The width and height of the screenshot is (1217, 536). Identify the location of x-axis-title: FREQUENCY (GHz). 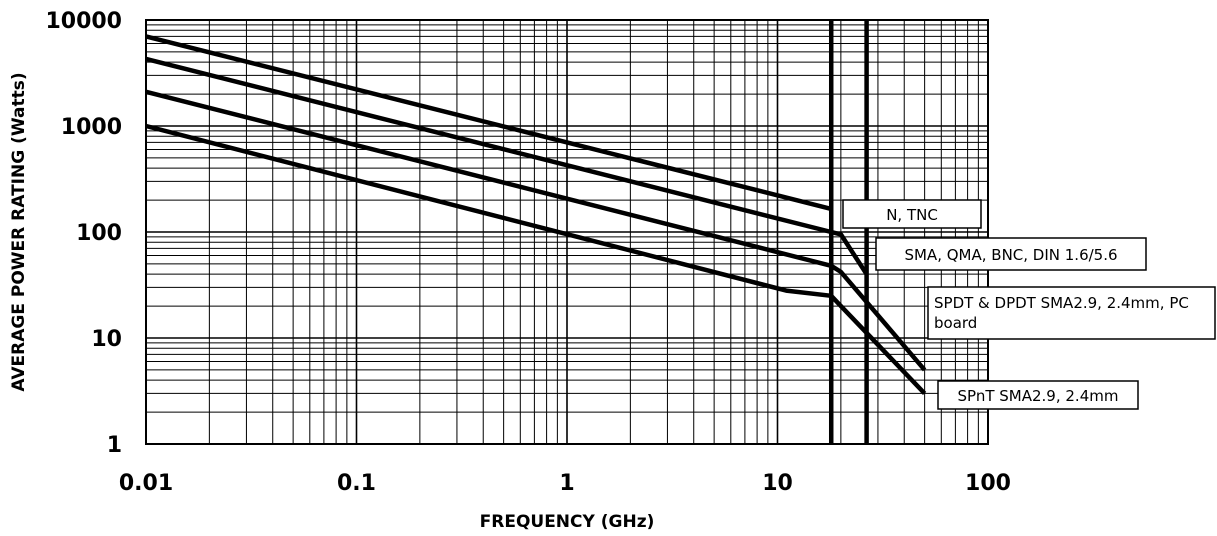
(567, 522).